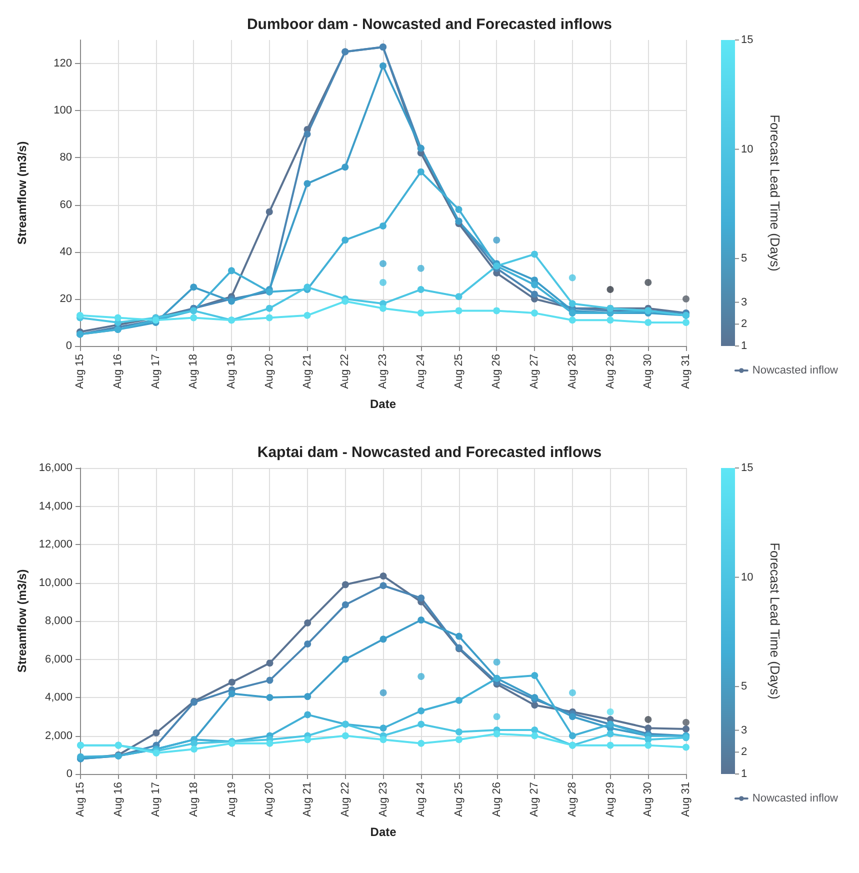 The image size is (859, 873). I want to click on chart-title: Dumboor dam - Nowcasted and Forecasted inflows, so click(429, 24).